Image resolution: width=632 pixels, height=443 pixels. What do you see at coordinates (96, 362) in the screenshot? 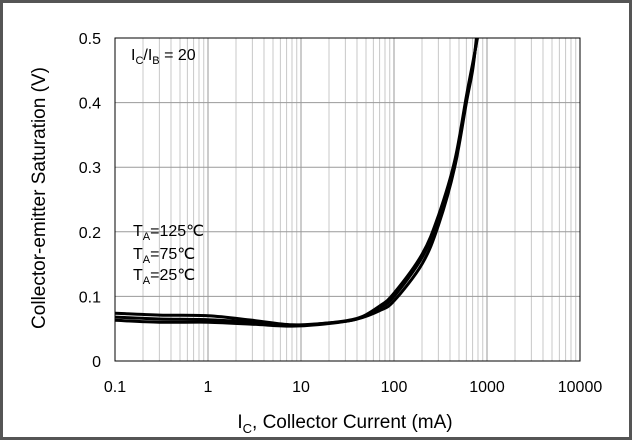
I see `y-tick-label: 0` at bounding box center [96, 362].